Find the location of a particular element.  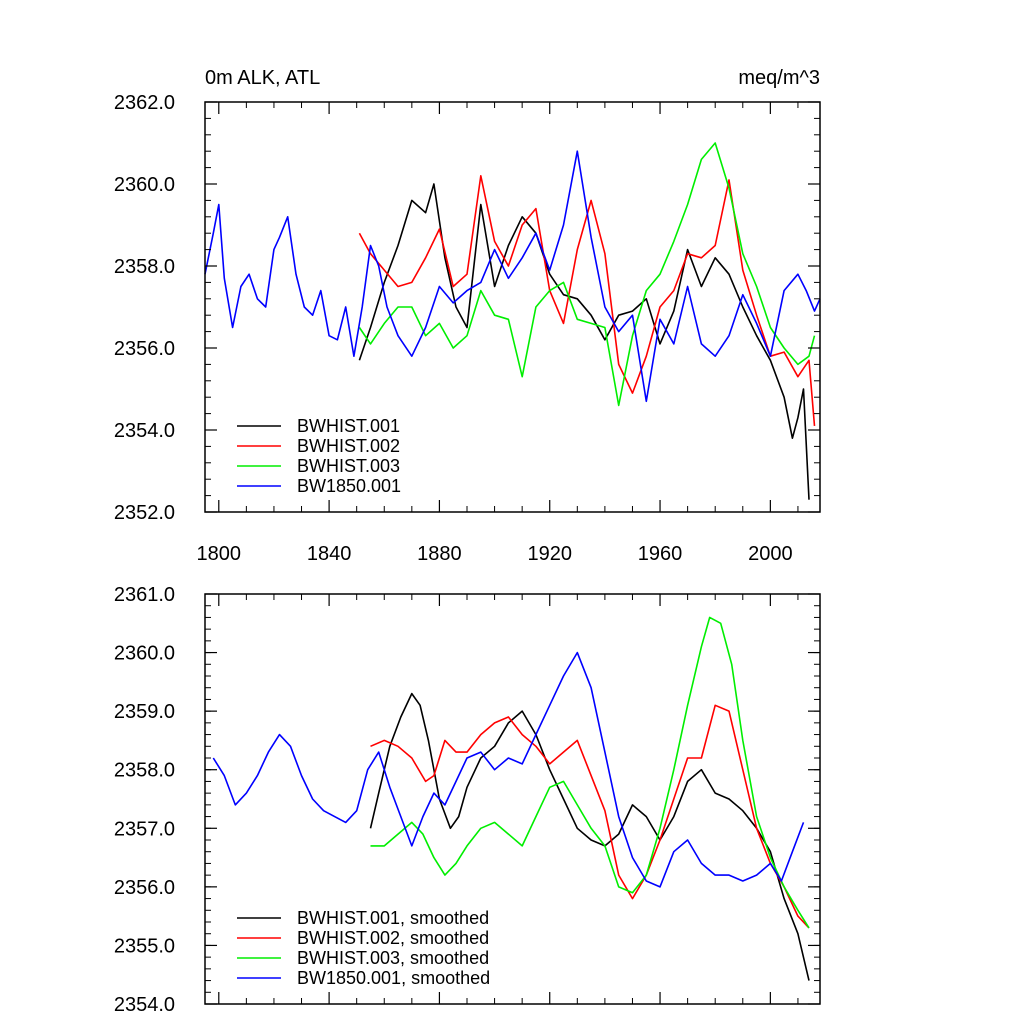

y-tick-label: 2357.0 is located at coordinates (144, 829).